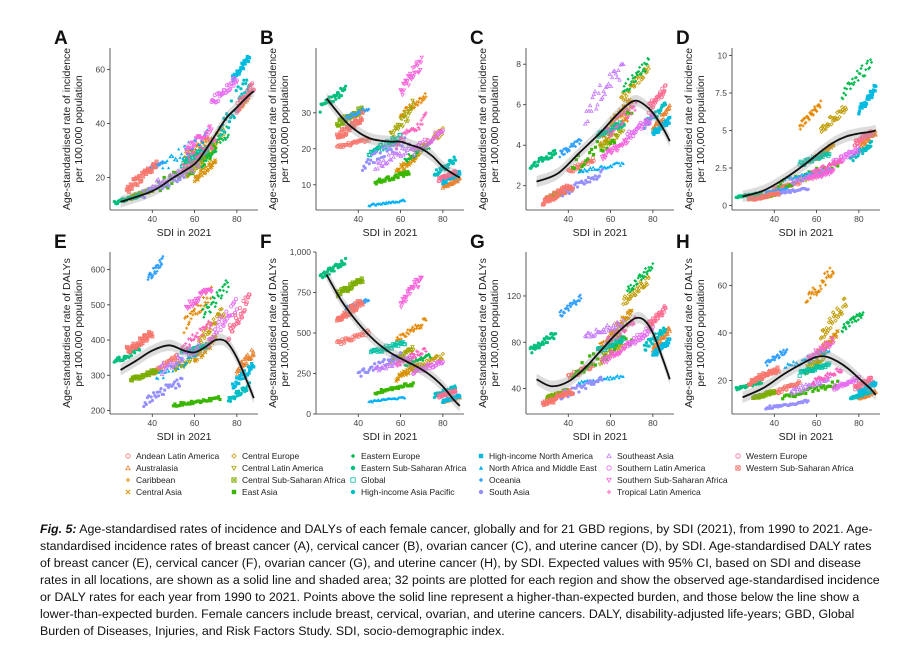 The height and width of the screenshot is (667, 897). I want to click on series-central-europe, so click(636, 290).